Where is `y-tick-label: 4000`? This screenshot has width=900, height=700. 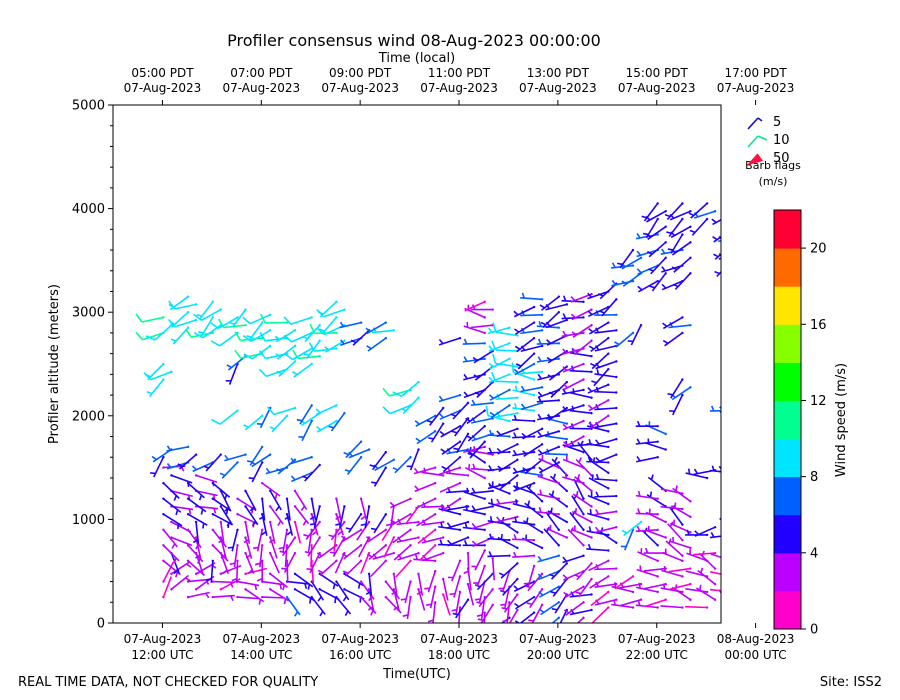
y-tick-label: 4000 is located at coordinates (88, 209).